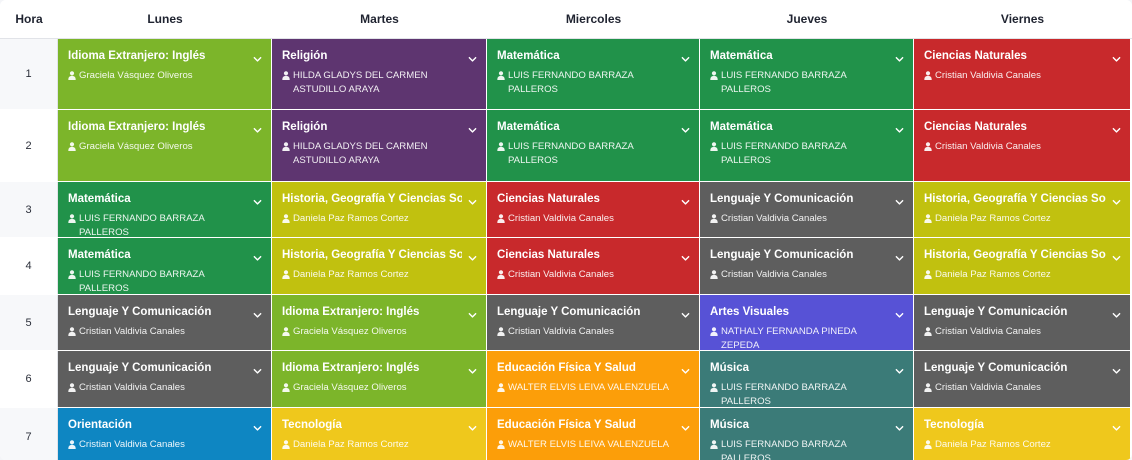 The height and width of the screenshot is (460, 1132). Describe the element at coordinates (593, 19) in the screenshot. I see `header-day-wednesday: Miercoles` at that location.